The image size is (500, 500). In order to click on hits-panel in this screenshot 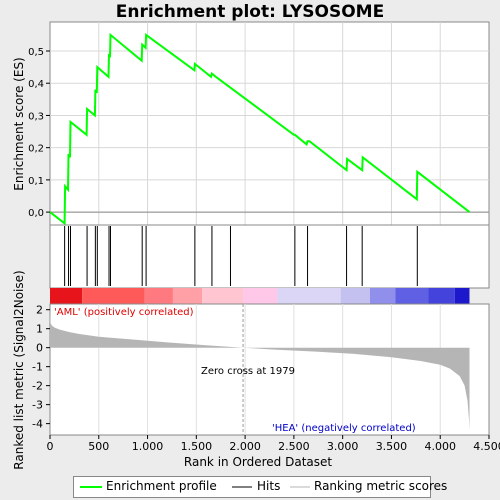, I will do `click(269, 256)`.